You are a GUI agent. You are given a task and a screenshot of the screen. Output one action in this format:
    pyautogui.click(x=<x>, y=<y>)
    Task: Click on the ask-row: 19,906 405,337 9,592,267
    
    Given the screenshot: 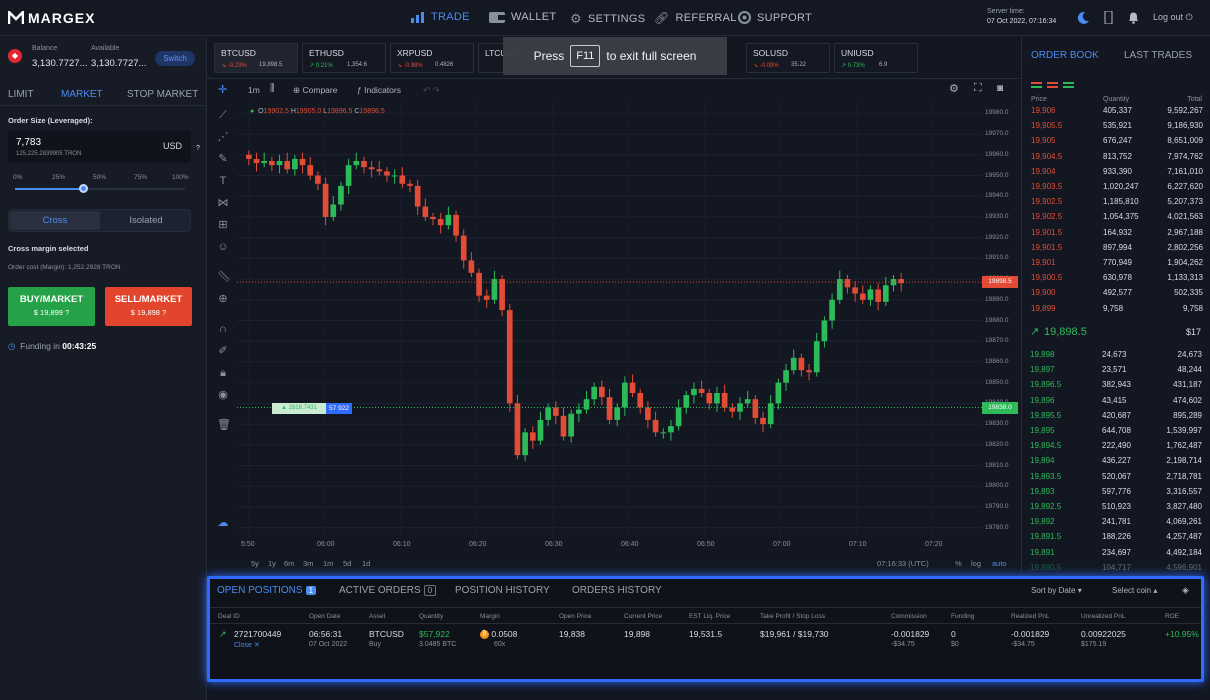 What is the action you would take?
    pyautogui.click(x=1117, y=113)
    